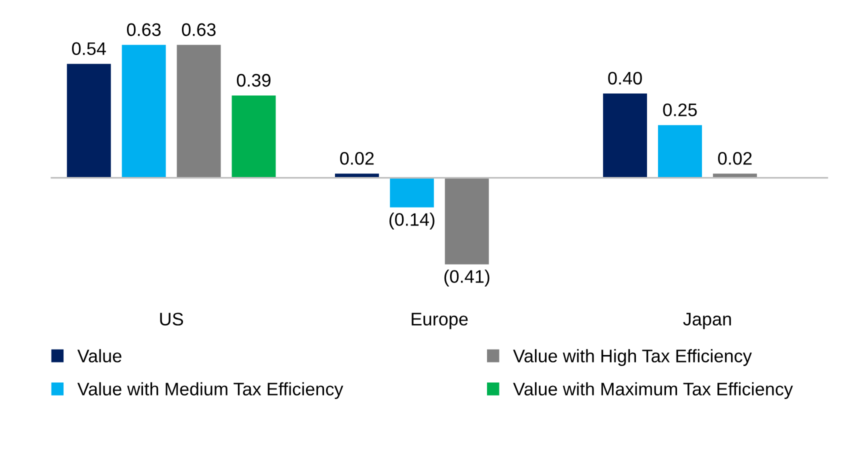 The image size is (845, 456). I want to click on legend-label: Value with High Tax Efficiency, so click(632, 357).